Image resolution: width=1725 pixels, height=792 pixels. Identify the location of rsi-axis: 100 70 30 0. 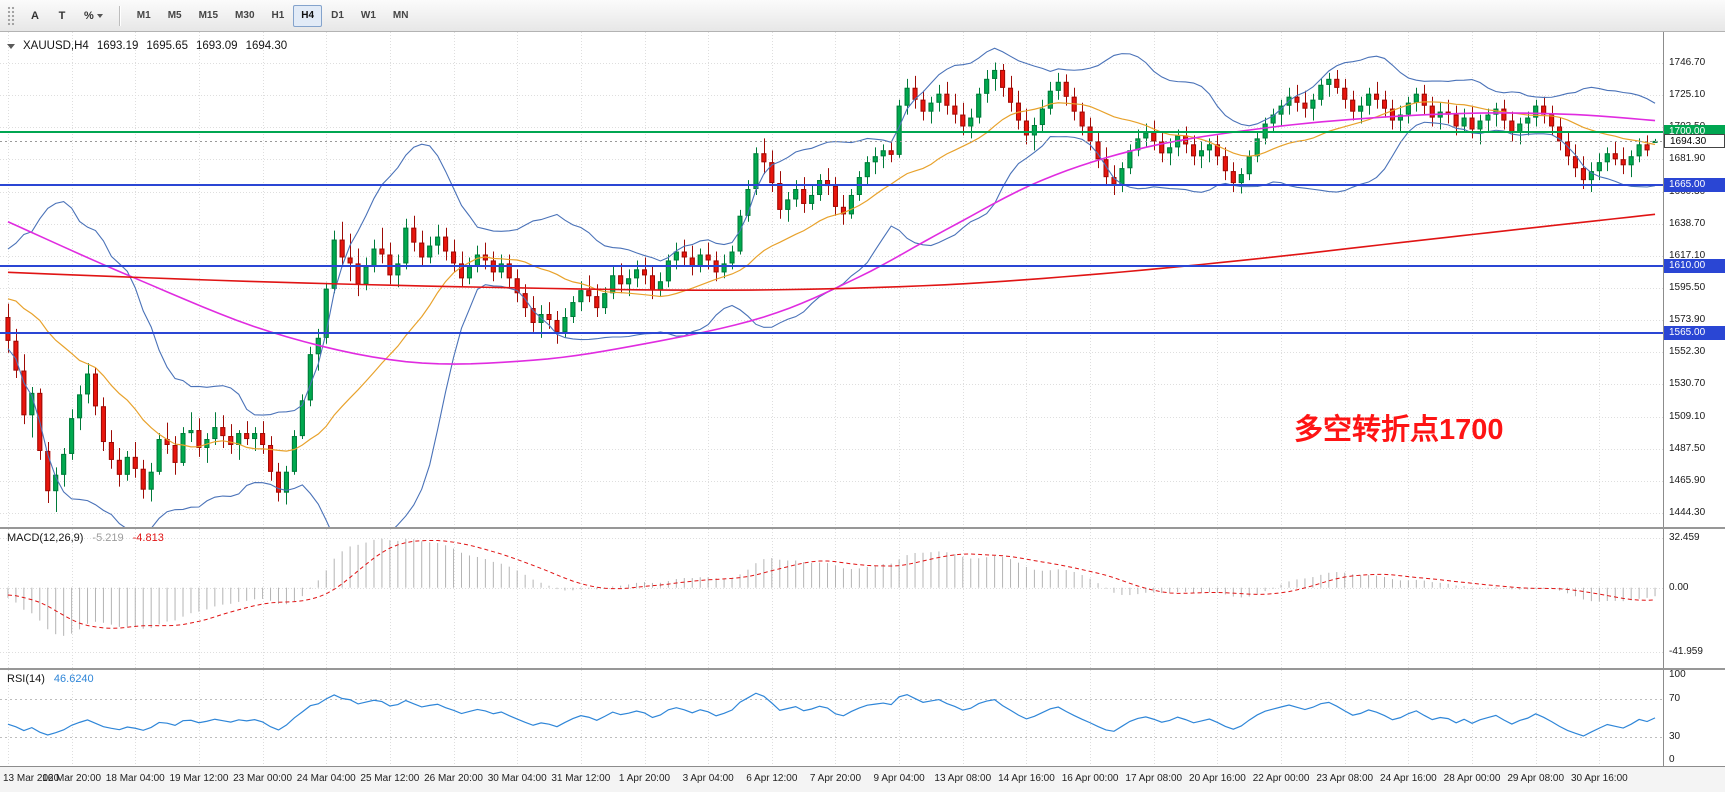
(1694, 718).